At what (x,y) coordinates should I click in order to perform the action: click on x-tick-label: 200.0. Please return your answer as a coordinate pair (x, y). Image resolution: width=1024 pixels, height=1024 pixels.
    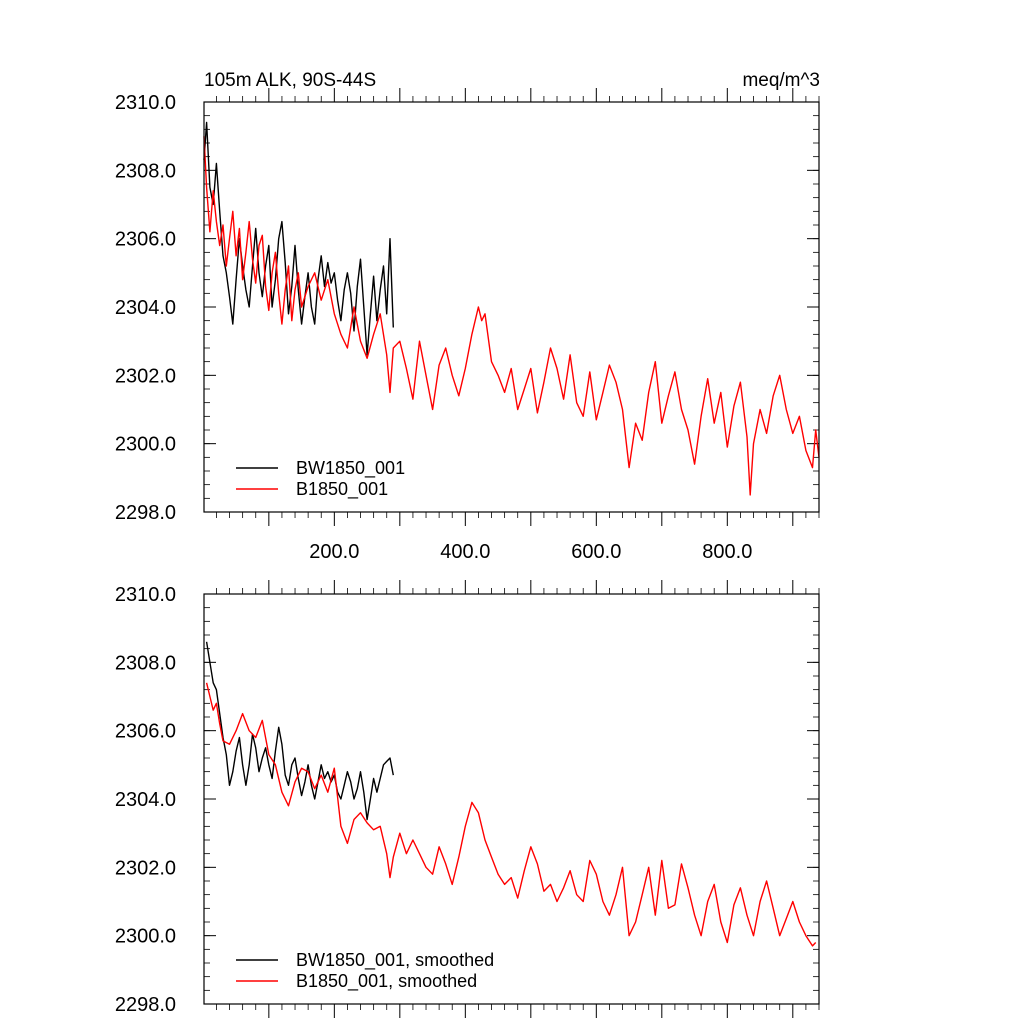
    Looking at the image, I should click on (334, 552).